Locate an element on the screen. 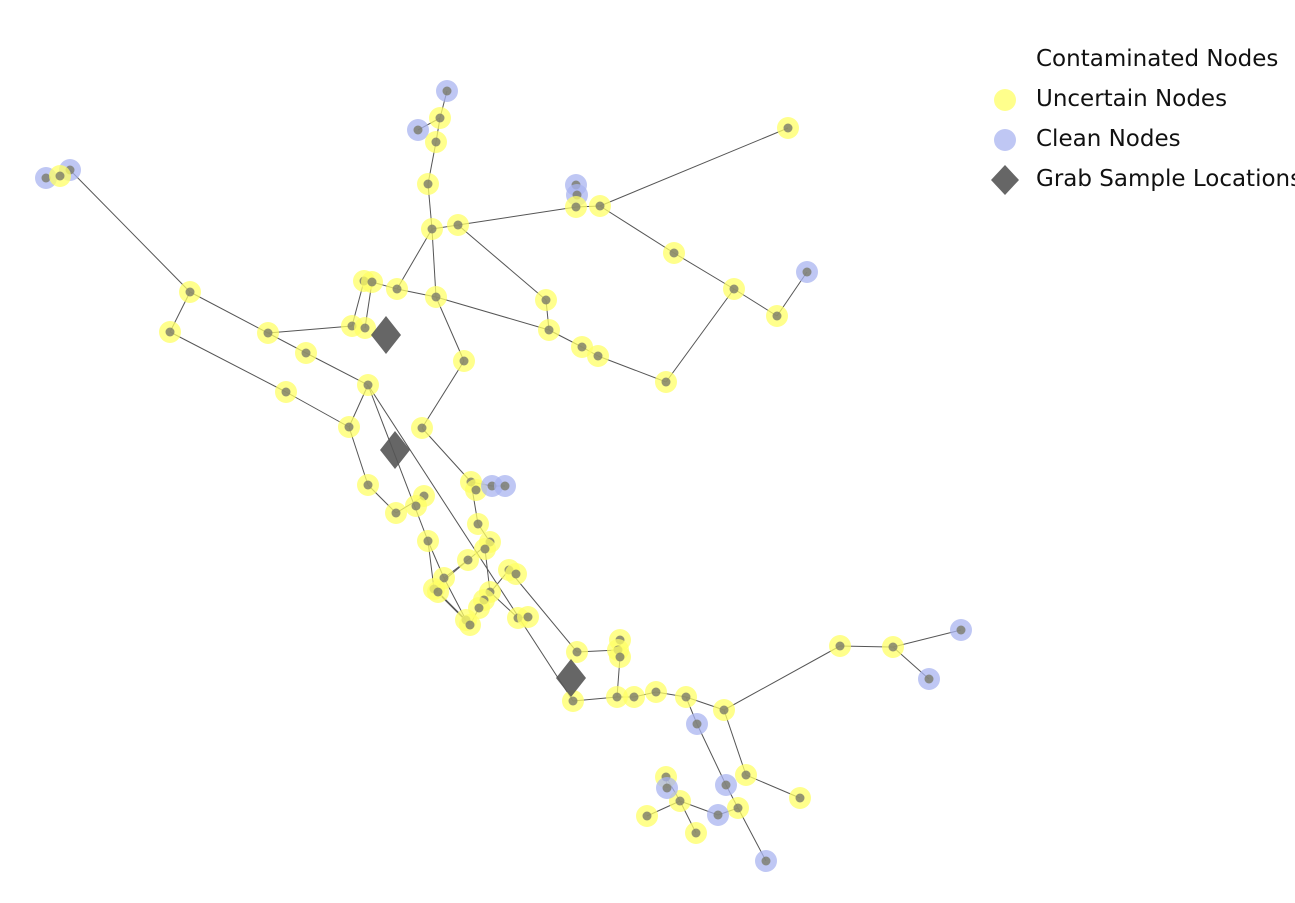 The width and height of the screenshot is (1295, 903). uncertain-node-swatch is located at coordinates (1005, 100).